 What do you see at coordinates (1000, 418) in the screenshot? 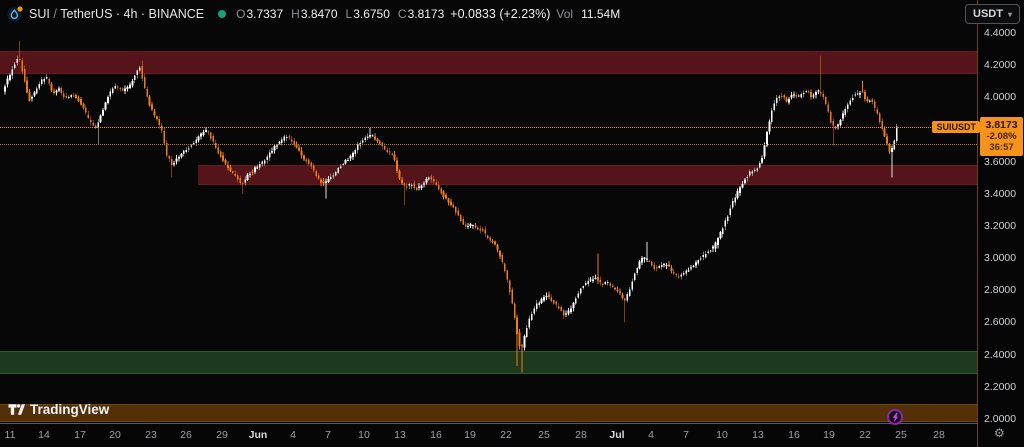
I see `price-tick: 2.0000` at bounding box center [1000, 418].